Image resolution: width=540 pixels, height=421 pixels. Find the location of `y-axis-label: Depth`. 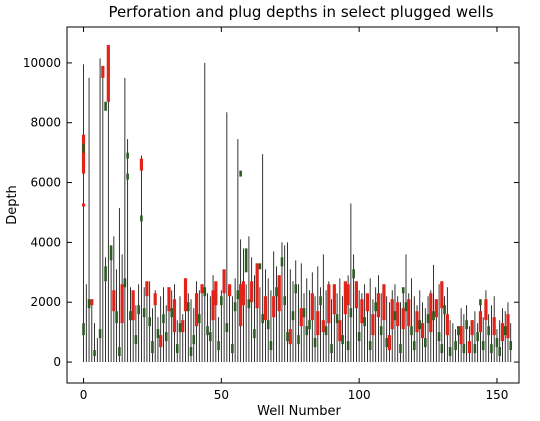

y-axis-label: Depth is located at coordinates (12, 205).